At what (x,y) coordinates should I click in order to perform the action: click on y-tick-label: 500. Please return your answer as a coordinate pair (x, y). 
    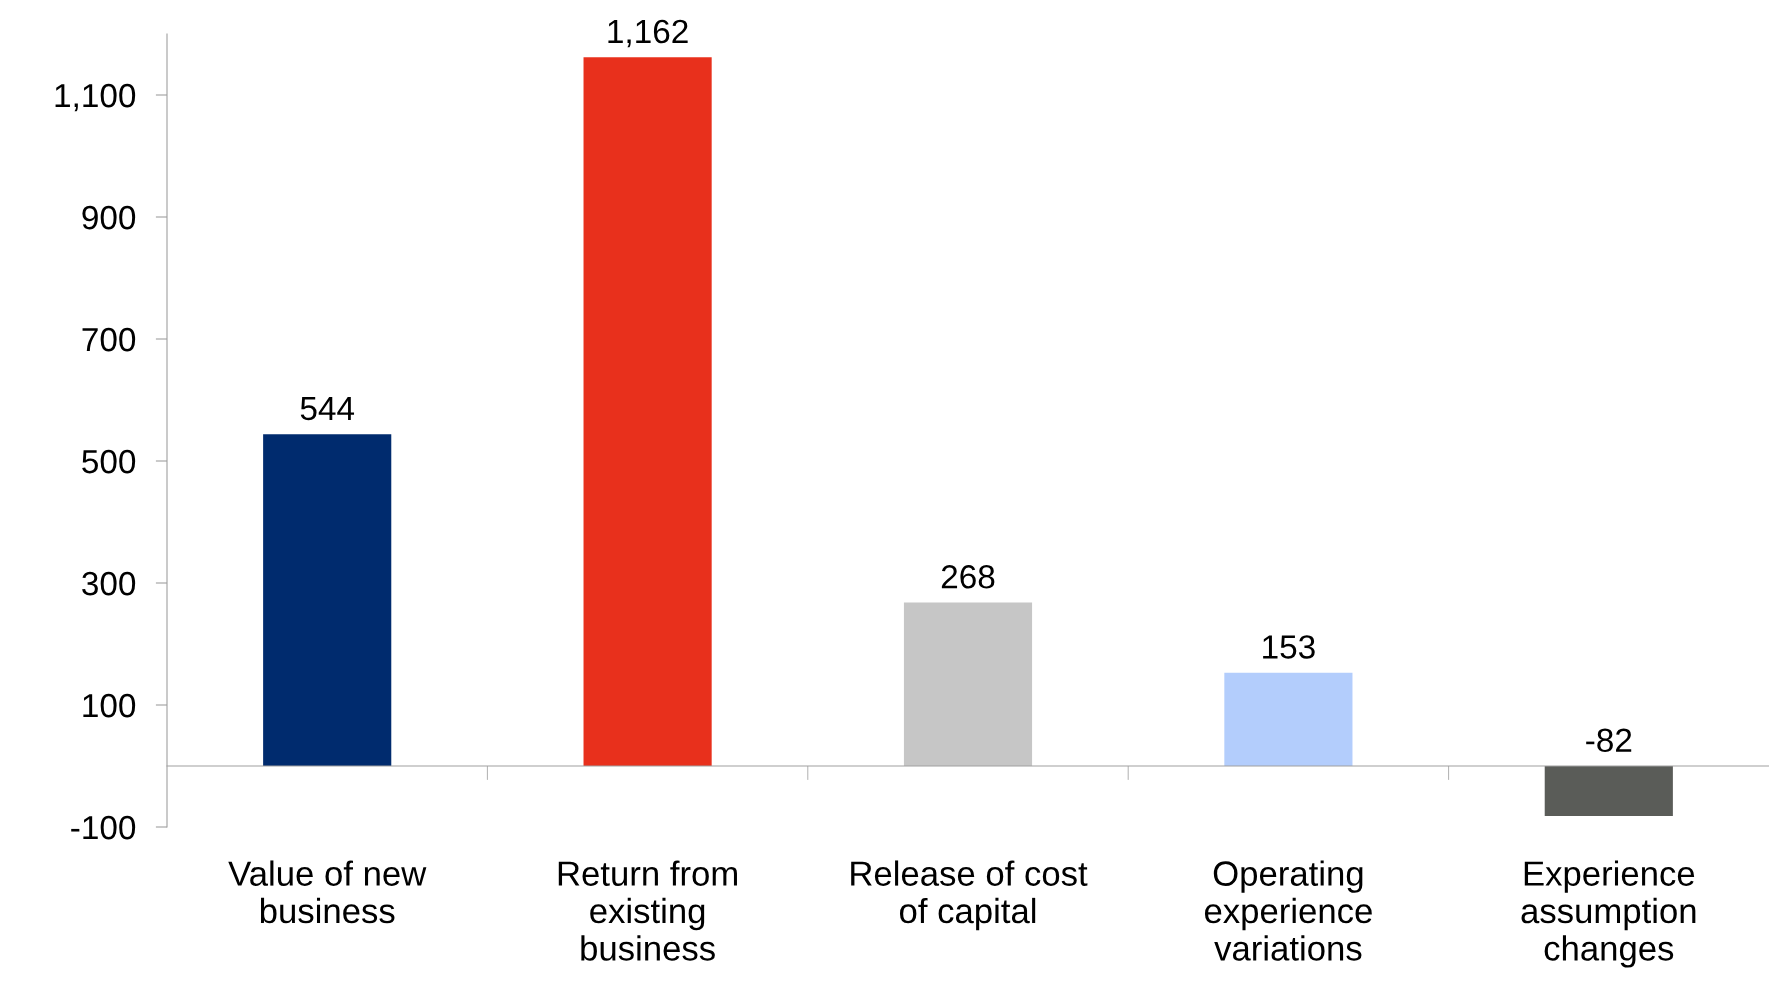
    Looking at the image, I should click on (109, 461).